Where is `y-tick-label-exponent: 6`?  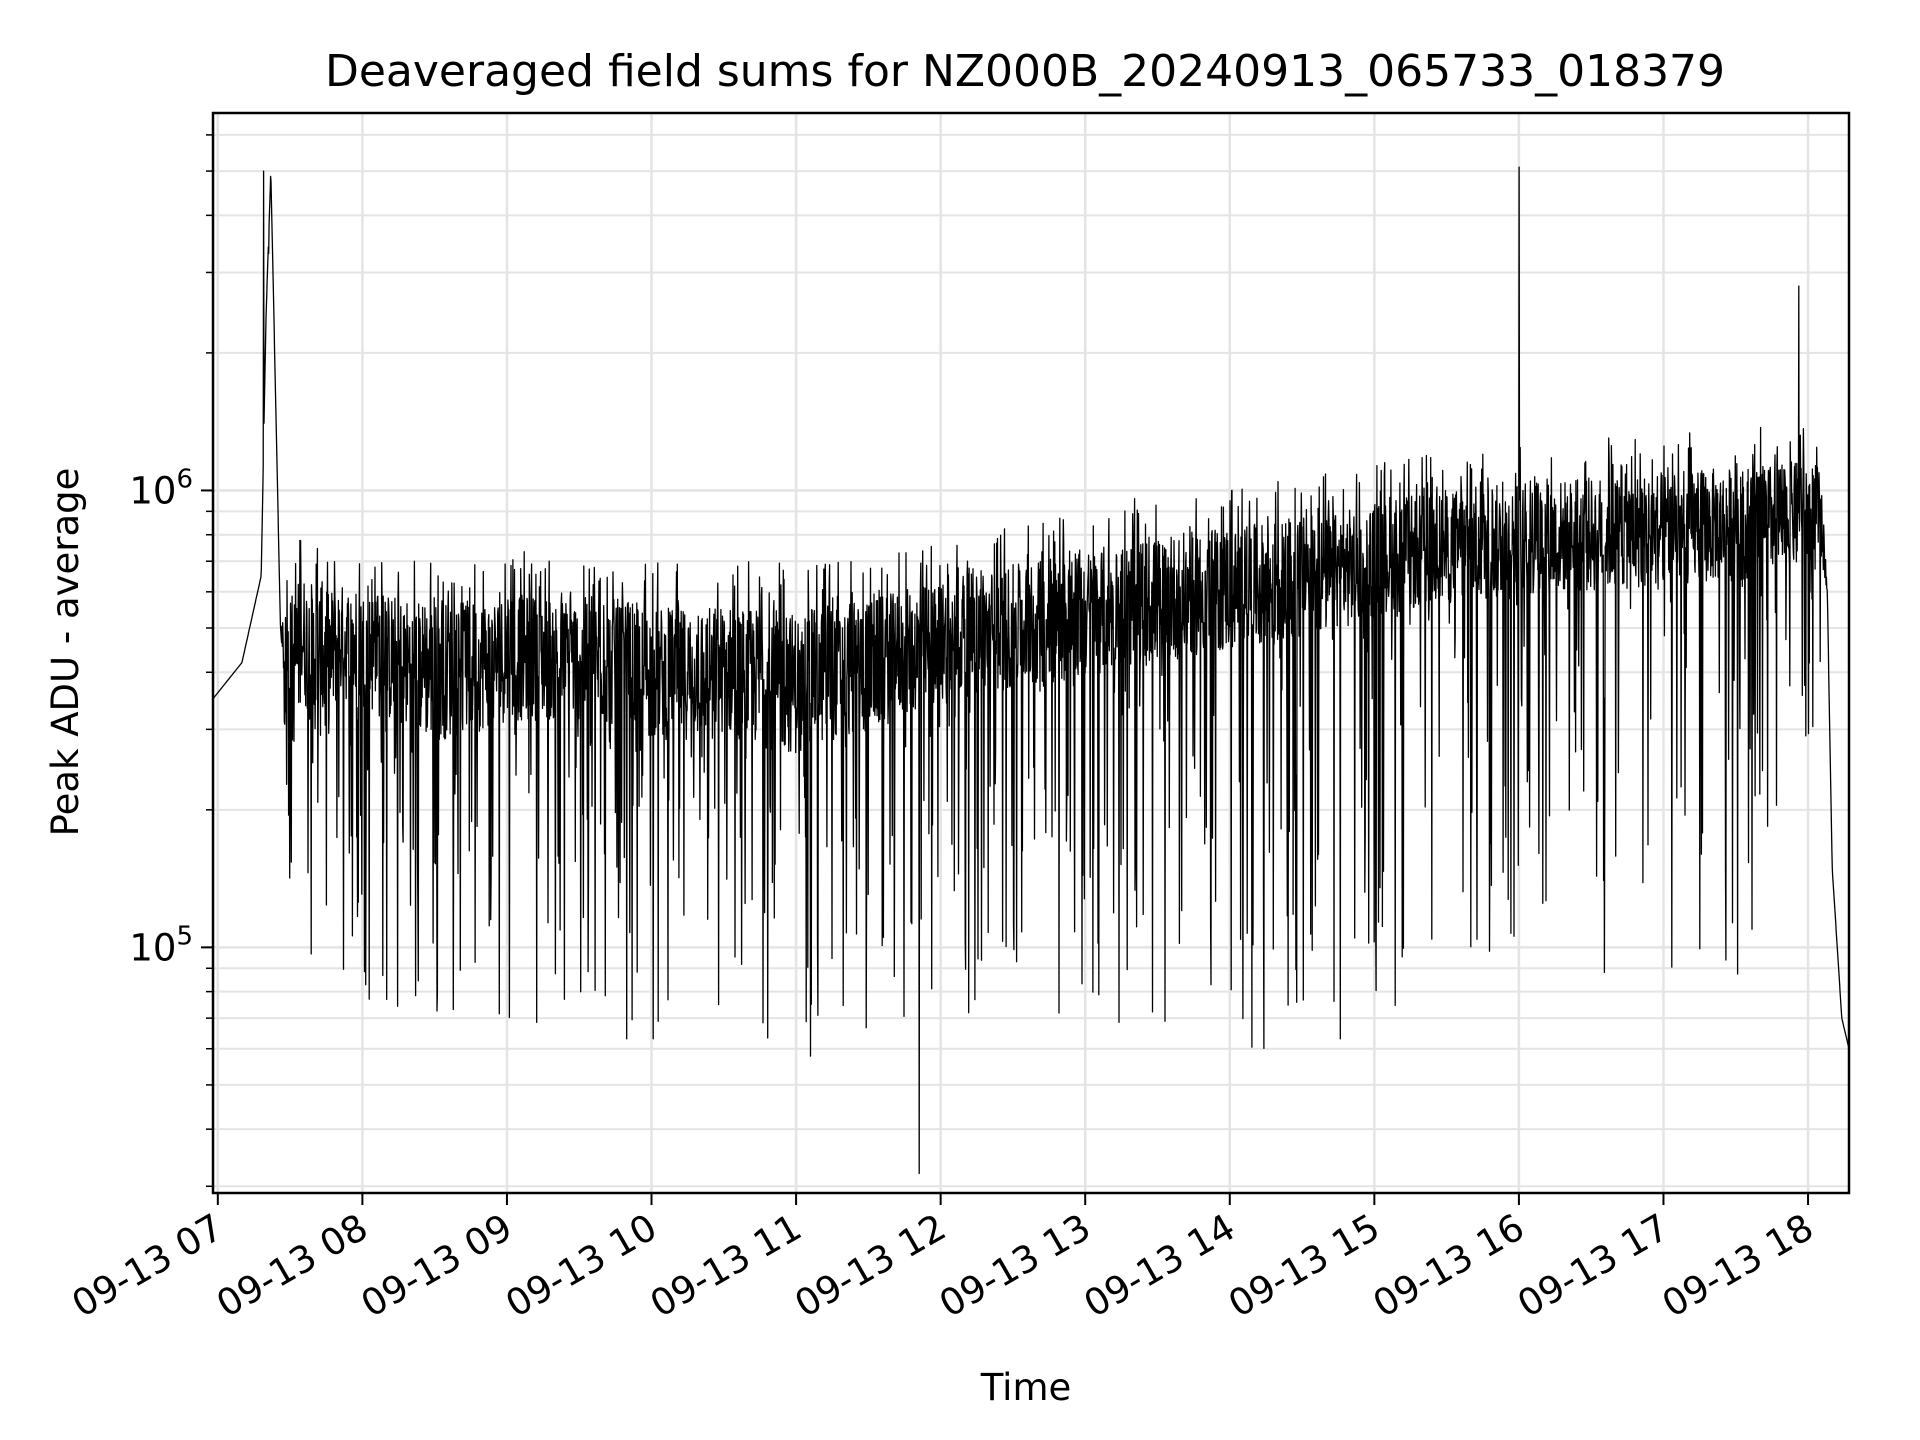
y-tick-label-exponent: 6 is located at coordinates (184, 479).